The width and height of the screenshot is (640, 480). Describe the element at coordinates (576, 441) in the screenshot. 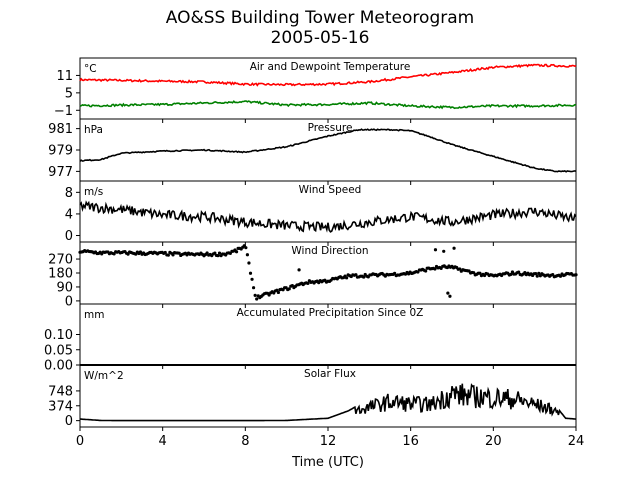

I see `x-tick-label: 24` at that location.